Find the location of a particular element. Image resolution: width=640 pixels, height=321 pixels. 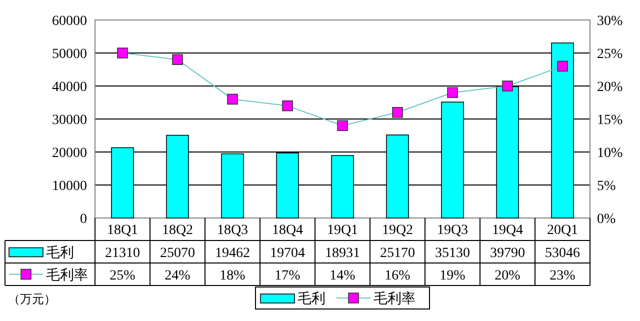

data-label: 35130 is located at coordinates (452, 253).